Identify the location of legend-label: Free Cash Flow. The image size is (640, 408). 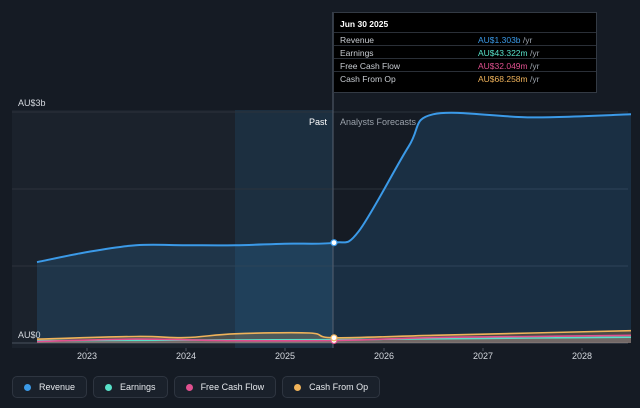
(232, 387).